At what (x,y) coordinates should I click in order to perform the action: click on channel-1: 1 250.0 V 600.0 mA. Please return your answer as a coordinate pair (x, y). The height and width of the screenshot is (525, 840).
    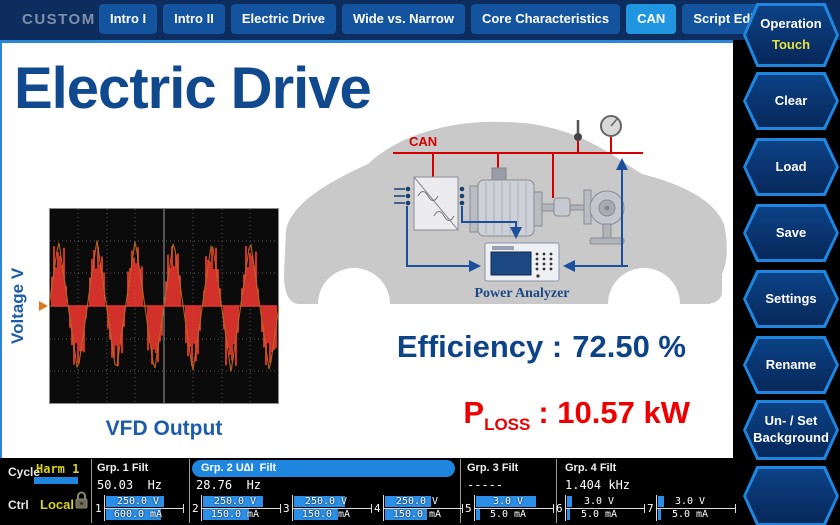
    Looking at the image, I should click on (140, 508).